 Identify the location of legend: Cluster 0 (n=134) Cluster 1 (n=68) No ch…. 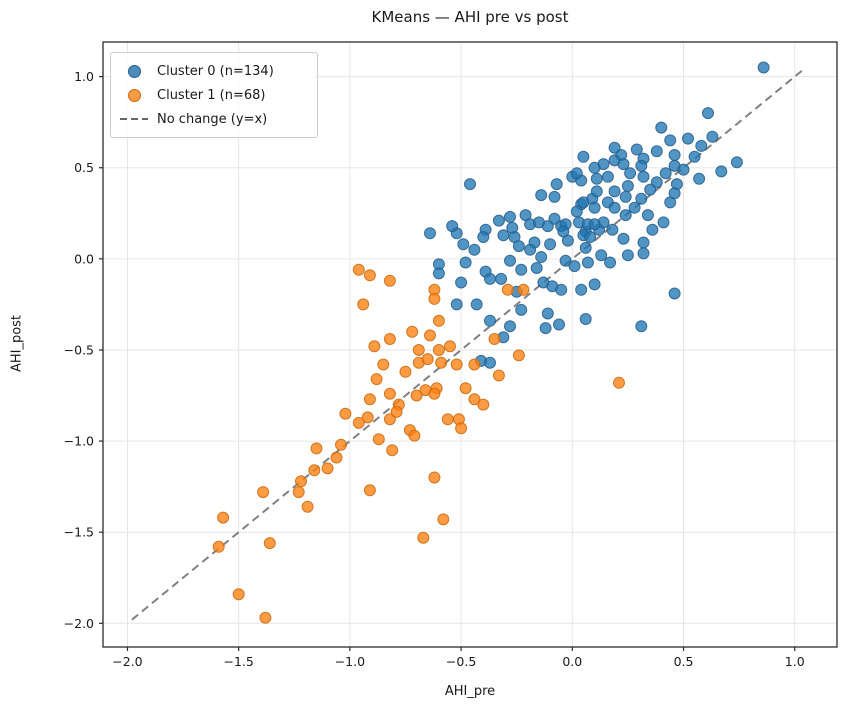
(214, 95).